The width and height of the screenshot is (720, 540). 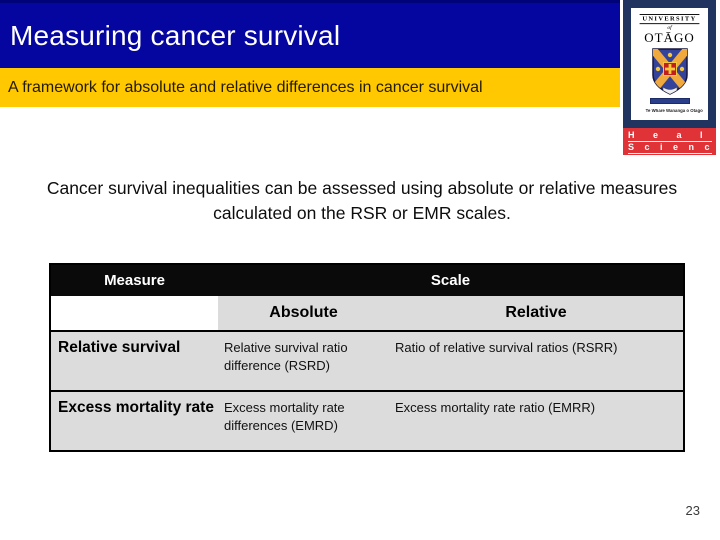 What do you see at coordinates (672, 148) in the screenshot?
I see `sciences-label: S c i e n c e s` at bounding box center [672, 148].